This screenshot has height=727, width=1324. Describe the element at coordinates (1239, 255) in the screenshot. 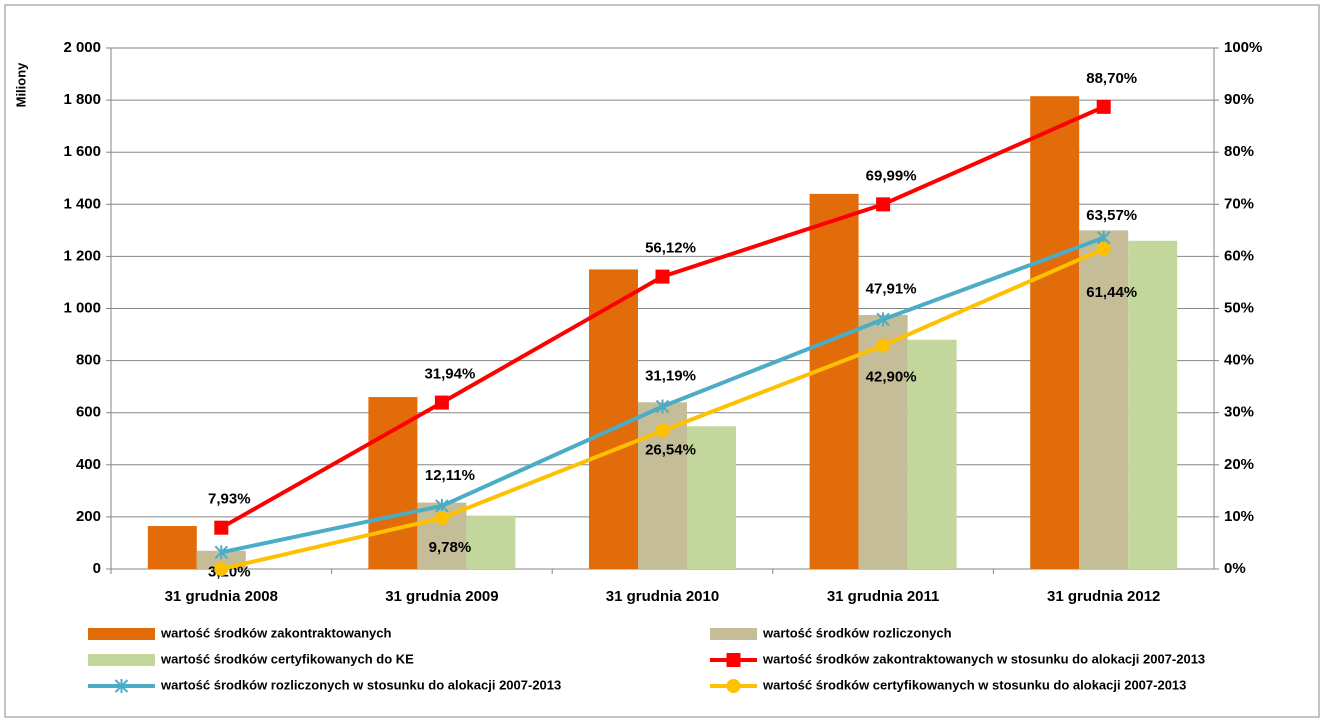

I see `y2-tick-label: 60%` at that location.